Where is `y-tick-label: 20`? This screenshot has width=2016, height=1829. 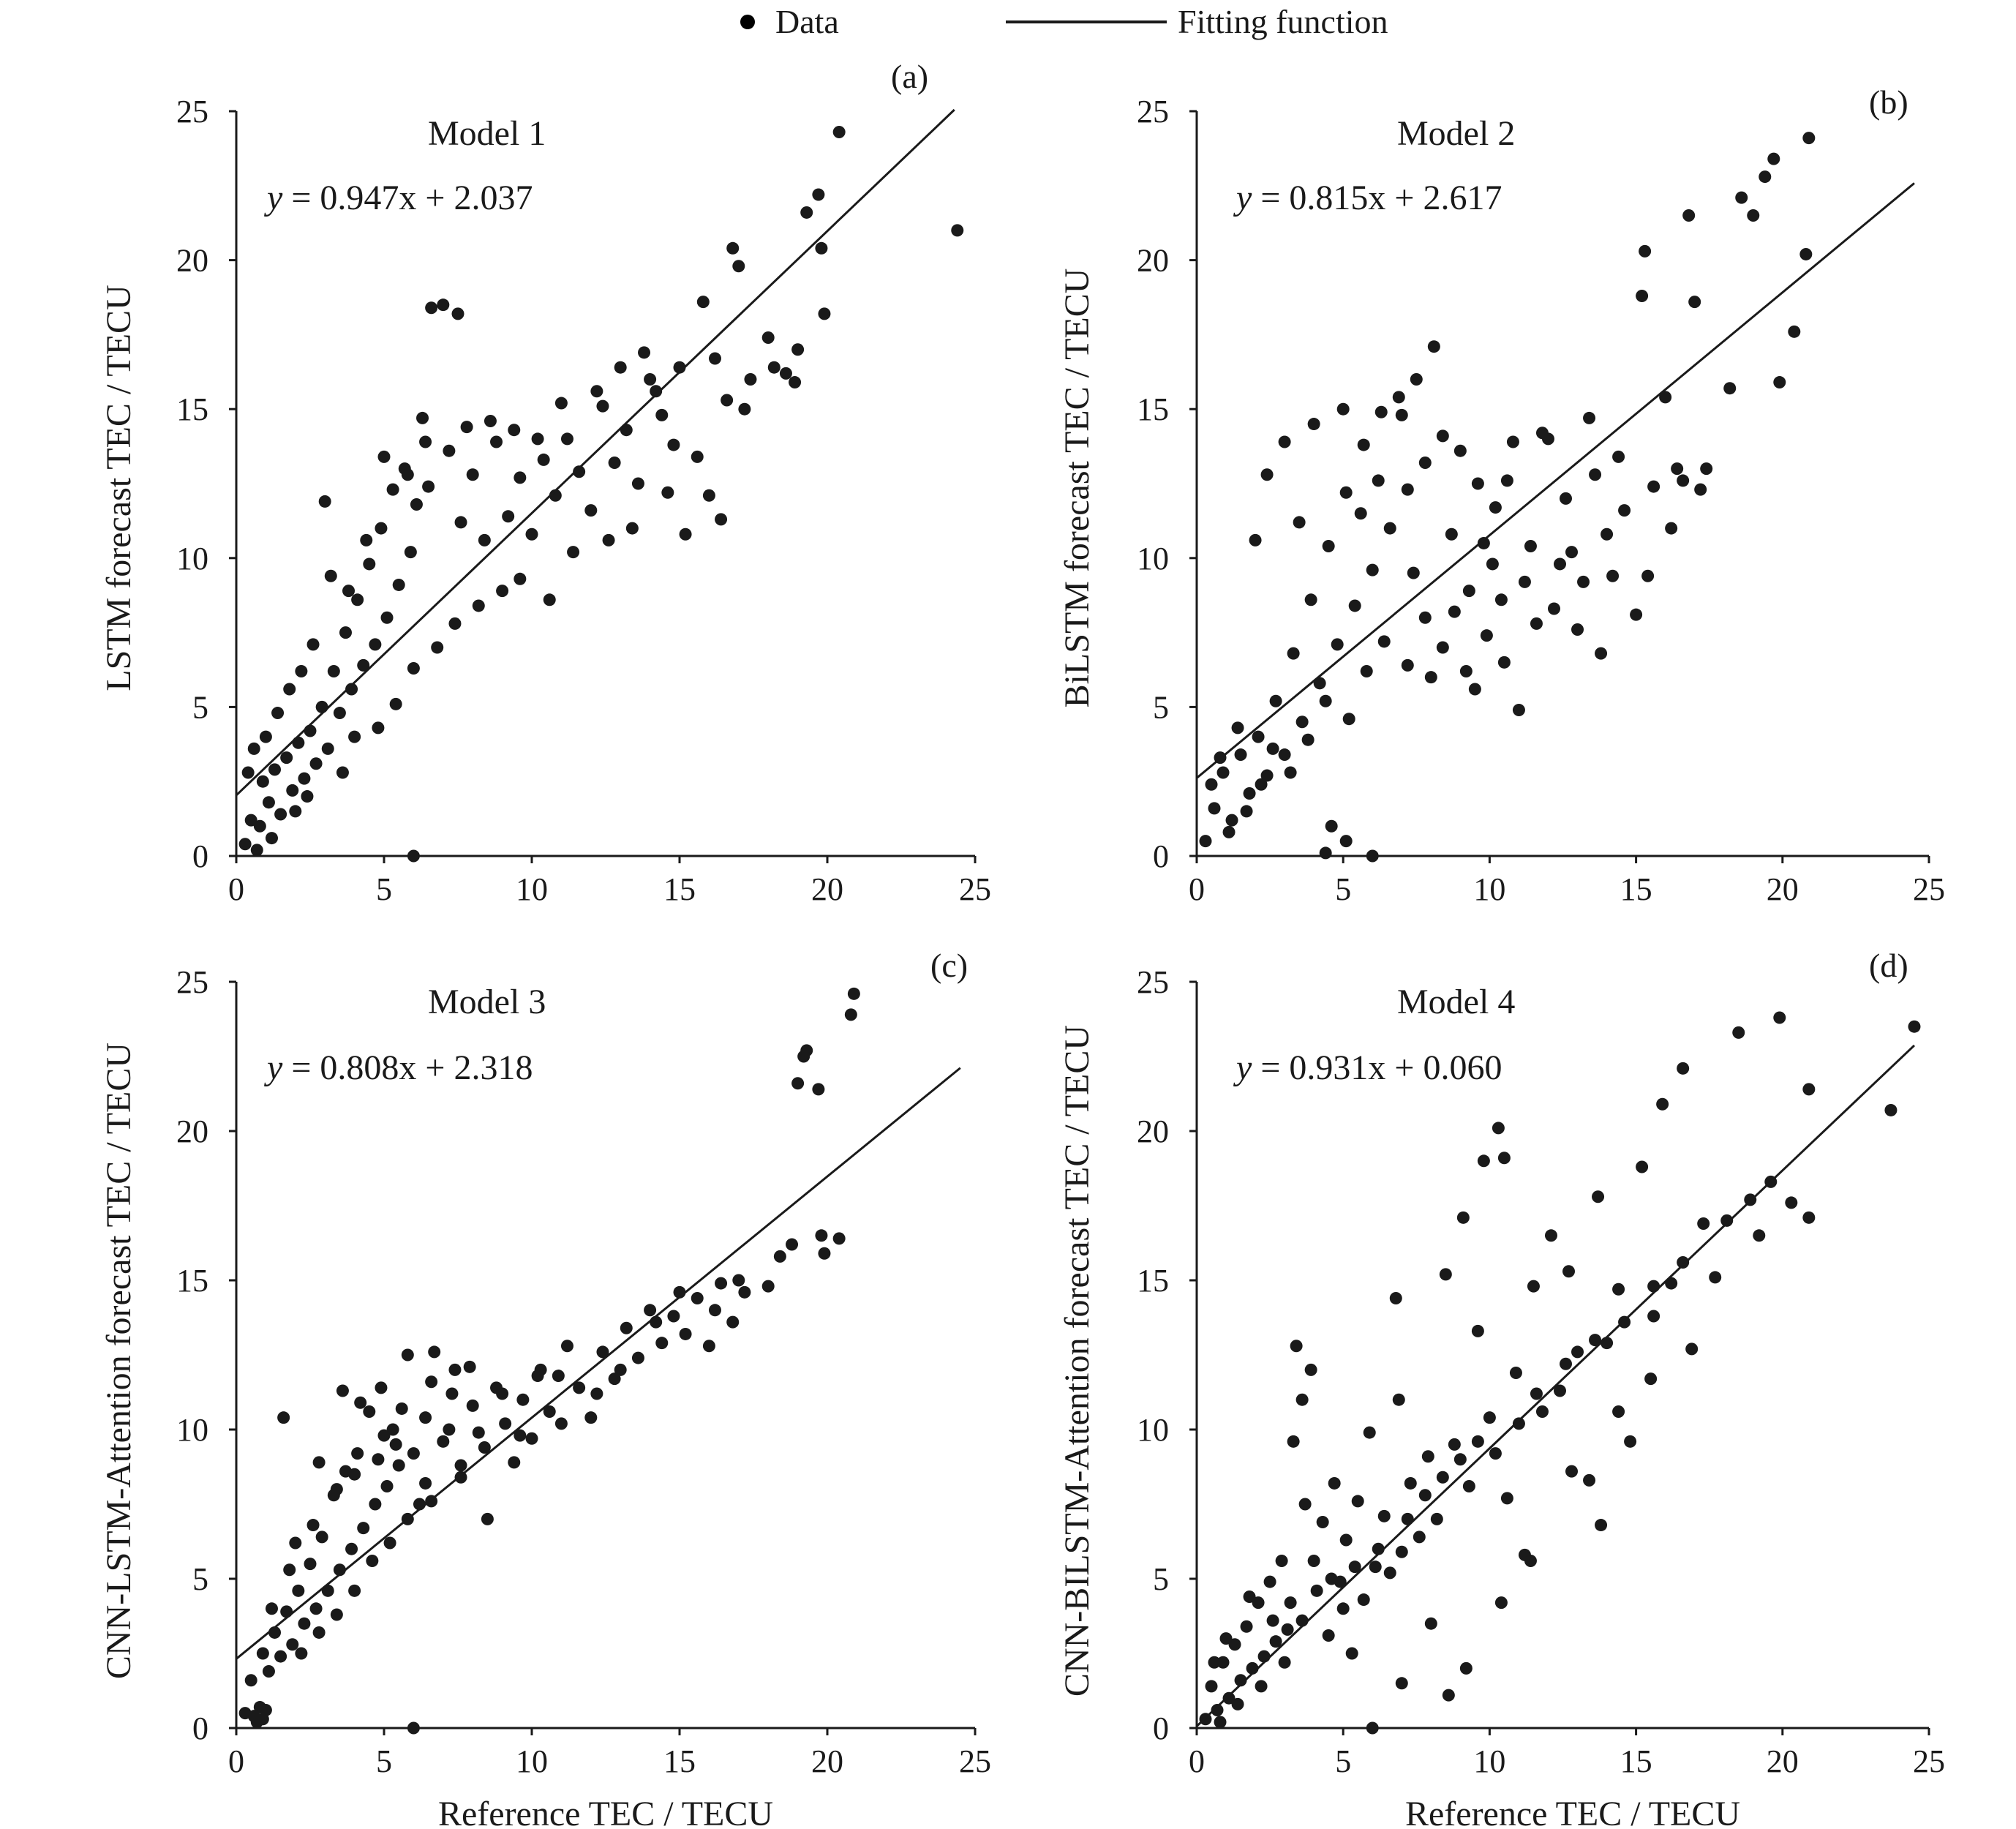 y-tick-label: 20 is located at coordinates (192, 261).